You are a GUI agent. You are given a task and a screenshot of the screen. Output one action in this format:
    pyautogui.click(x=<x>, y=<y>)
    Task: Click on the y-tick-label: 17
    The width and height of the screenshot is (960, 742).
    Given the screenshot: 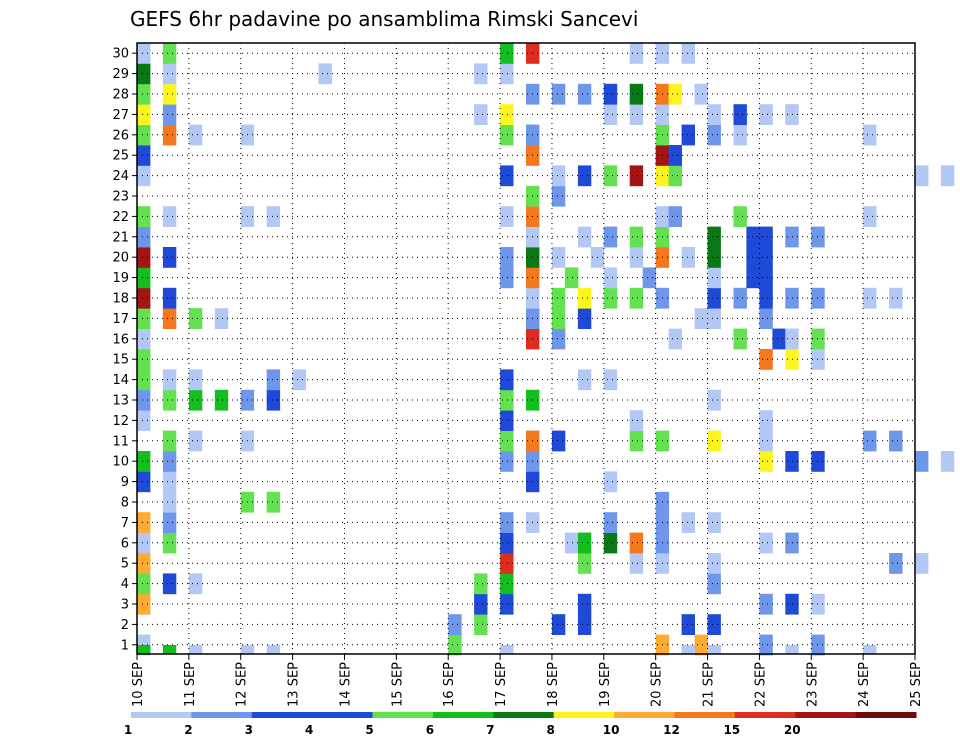 What is the action you would take?
    pyautogui.click(x=120, y=319)
    